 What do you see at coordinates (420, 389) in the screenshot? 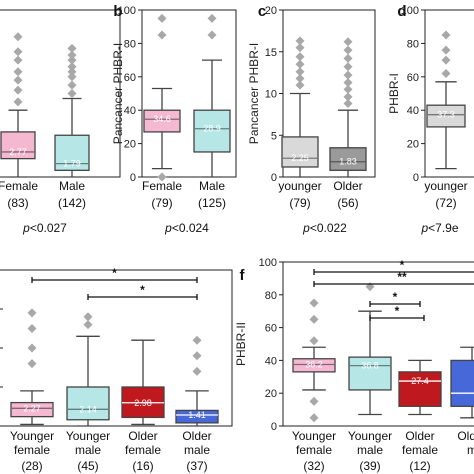
I see `box-older-female` at bounding box center [420, 389].